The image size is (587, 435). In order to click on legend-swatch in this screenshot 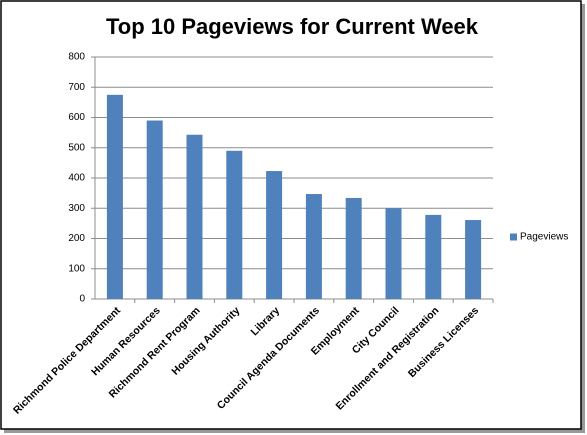, I will do `click(513, 237)`.